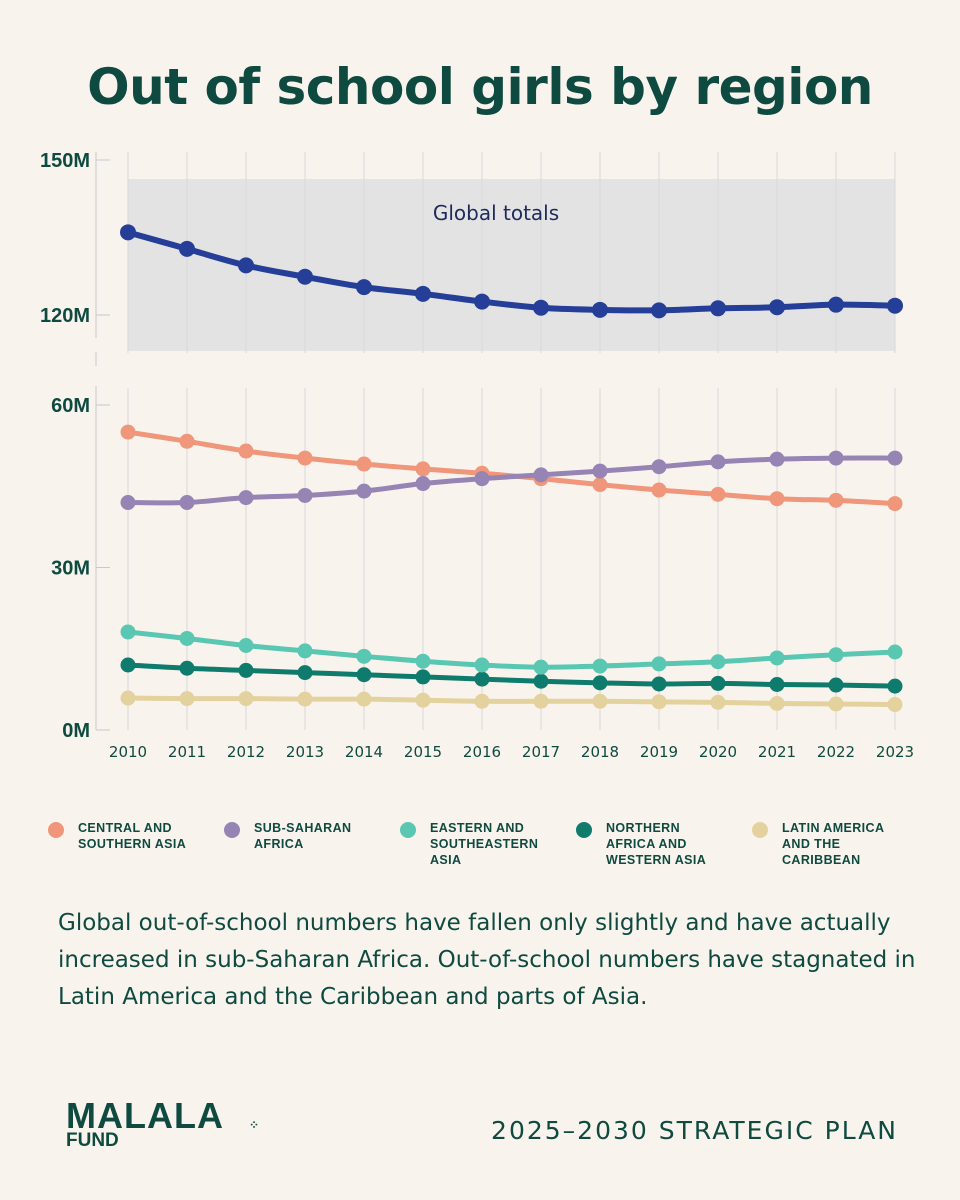 Image resolution: width=960 pixels, height=1200 pixels. I want to click on logo-mark-icon: ⁘, so click(254, 1125).